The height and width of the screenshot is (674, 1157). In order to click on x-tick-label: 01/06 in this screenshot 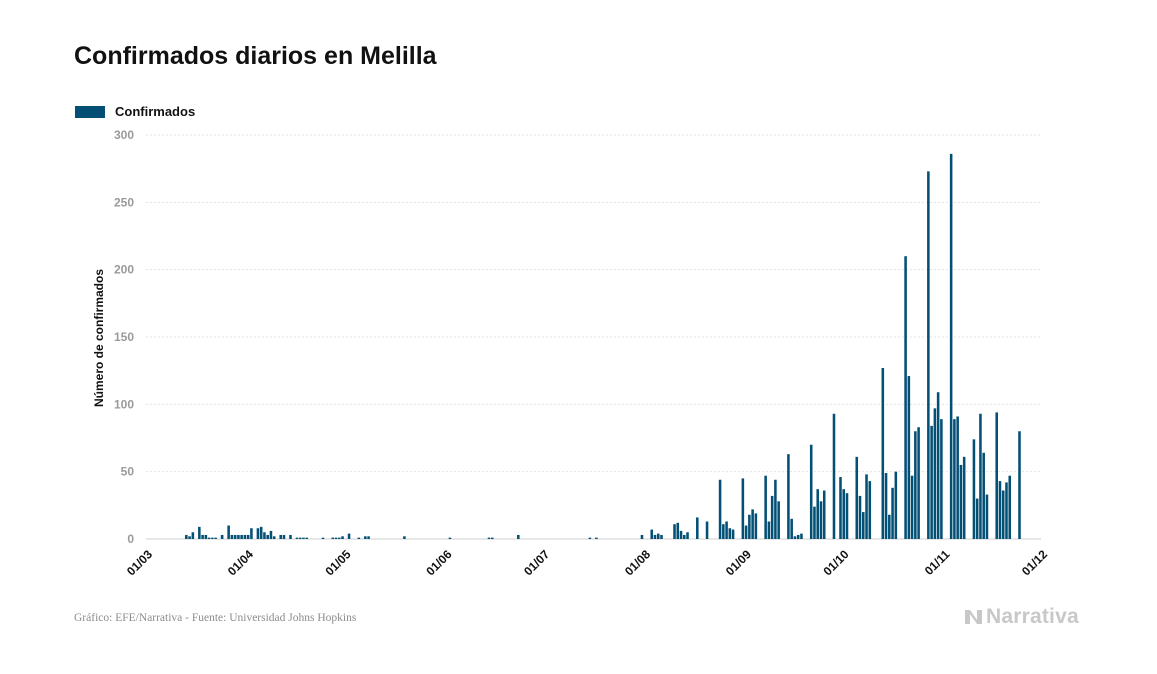, I will do `click(438, 562)`.